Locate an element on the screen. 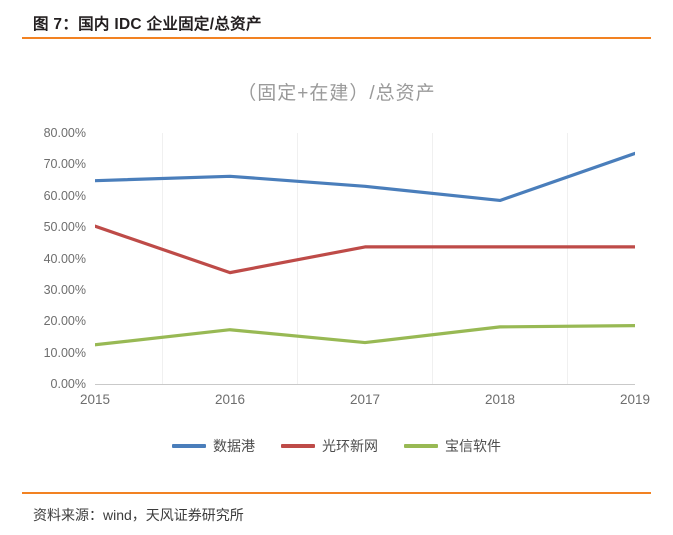 This screenshot has width=673, height=535. legend-item: 光环新网 is located at coordinates (329, 446).